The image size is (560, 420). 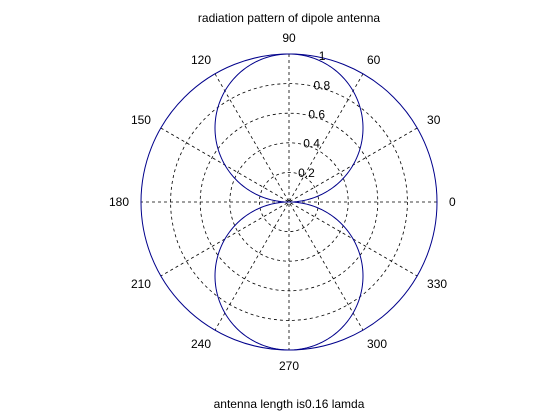 I want to click on angle-tick-label: 30, so click(x=434, y=120).